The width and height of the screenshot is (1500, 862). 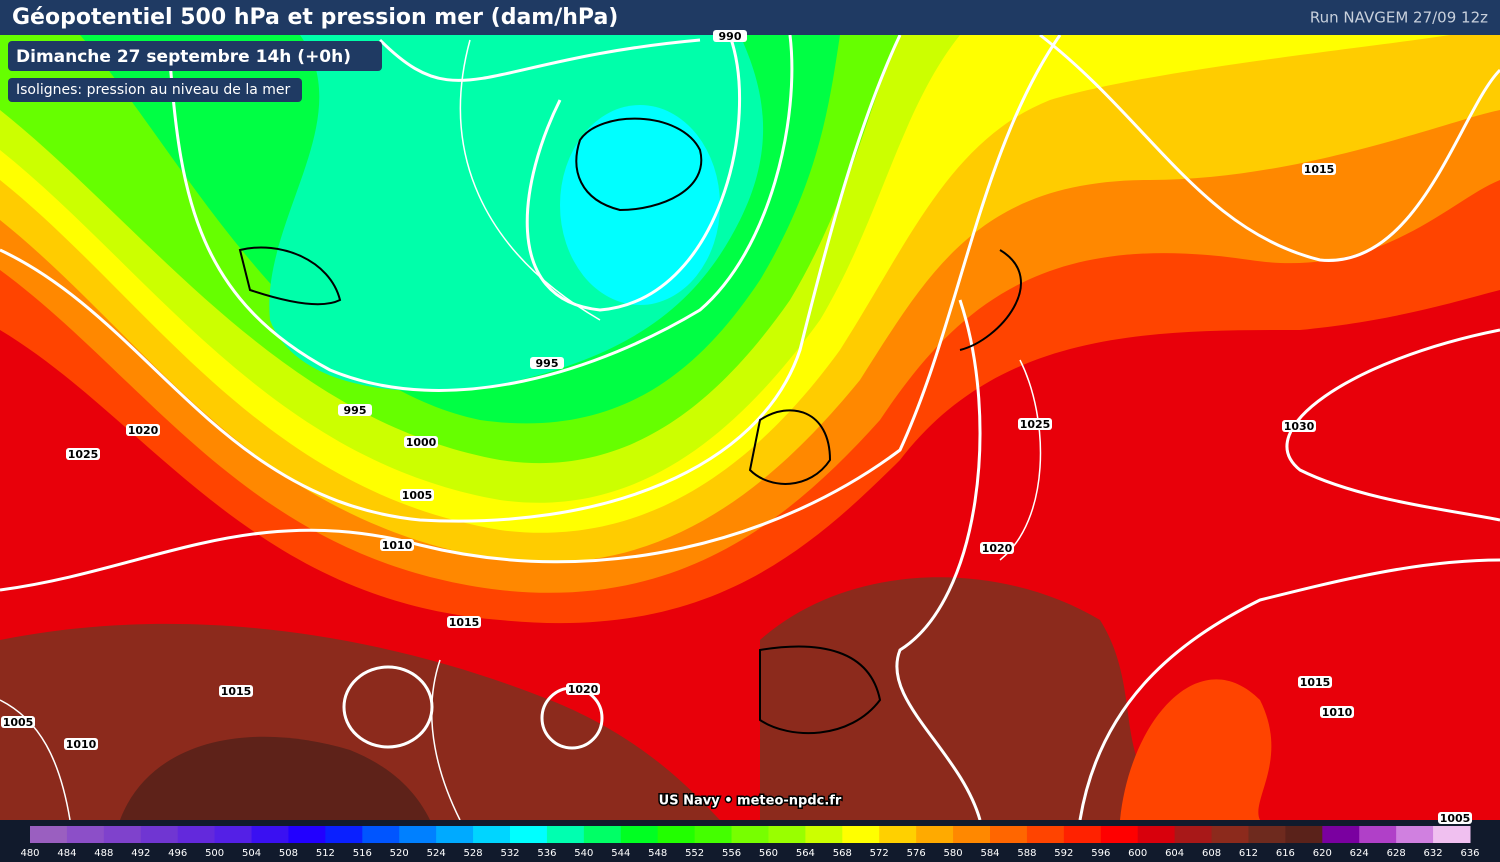 I want to click on isobar-label: 990, so click(x=730, y=36).